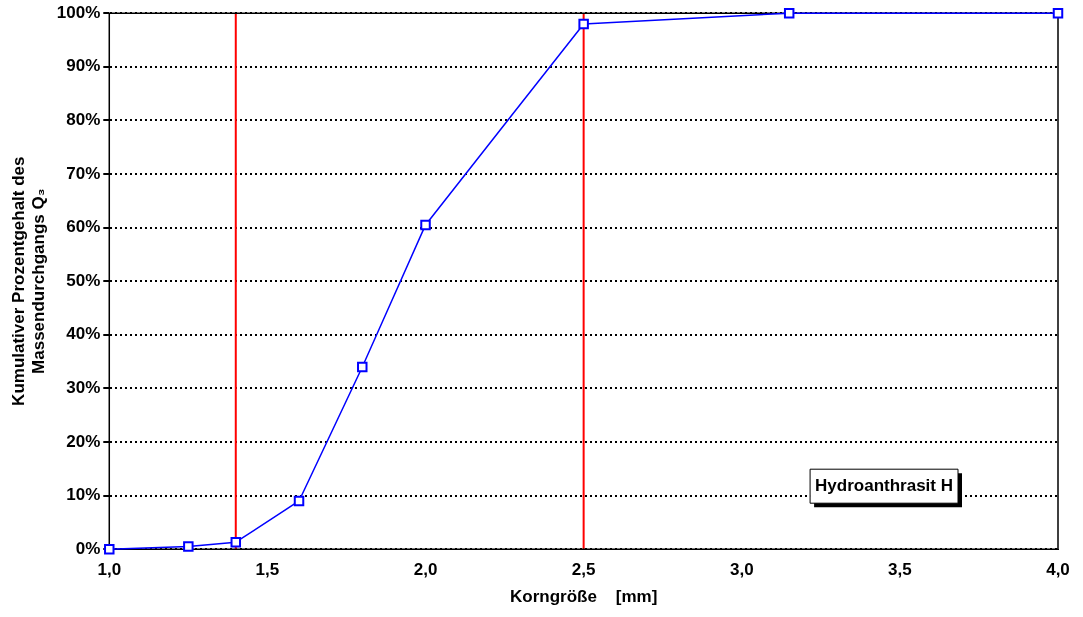  Describe the element at coordinates (884, 485) in the screenshot. I see `annotation: Hydroanthrasit H` at that location.